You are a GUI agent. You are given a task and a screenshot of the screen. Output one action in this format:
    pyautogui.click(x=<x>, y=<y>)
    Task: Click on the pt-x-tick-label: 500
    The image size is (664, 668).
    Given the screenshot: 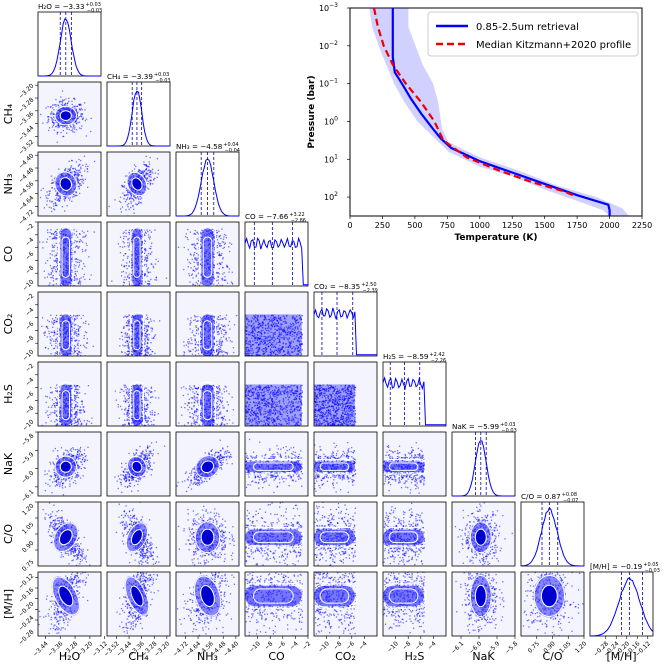 What is the action you would take?
    pyautogui.click(x=414, y=225)
    